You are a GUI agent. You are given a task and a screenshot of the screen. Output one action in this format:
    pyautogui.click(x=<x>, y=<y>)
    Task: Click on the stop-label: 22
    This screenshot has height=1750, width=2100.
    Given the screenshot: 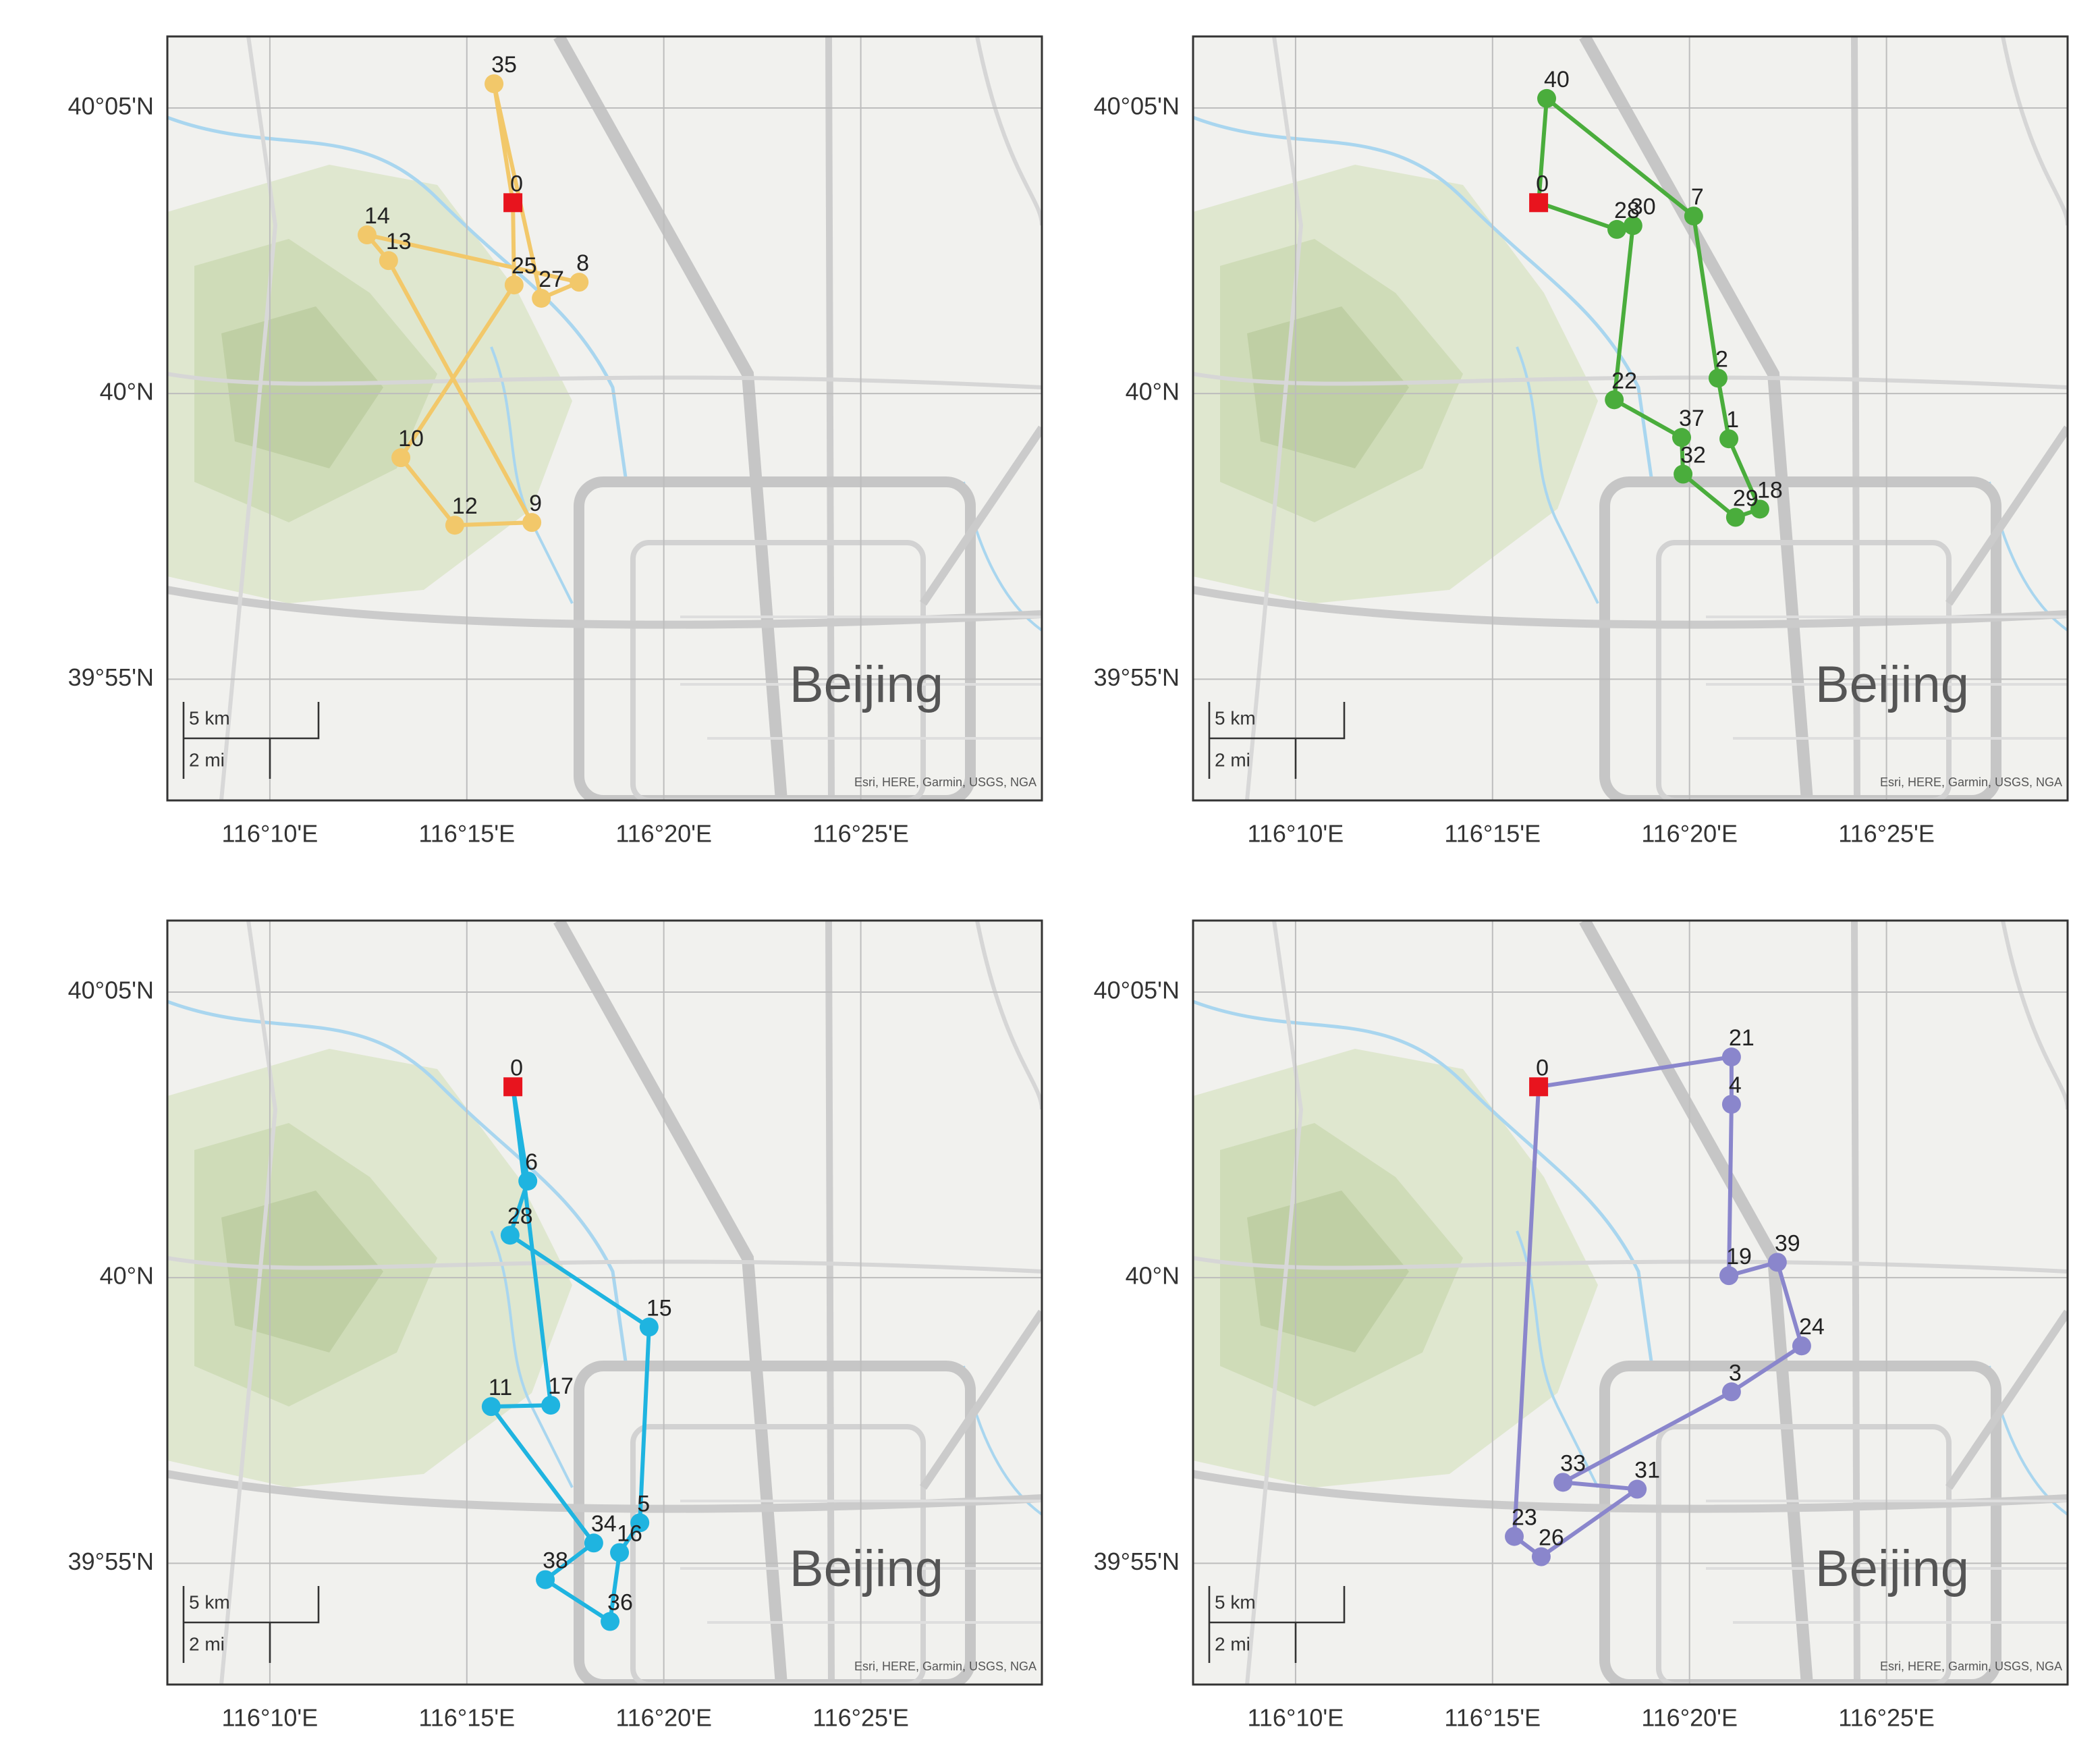 What is the action you would take?
    pyautogui.click(x=1624, y=381)
    